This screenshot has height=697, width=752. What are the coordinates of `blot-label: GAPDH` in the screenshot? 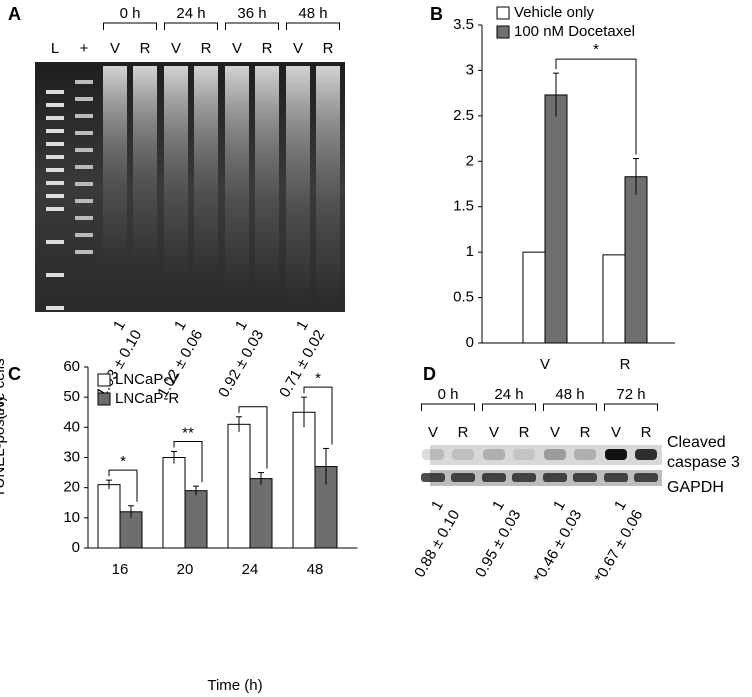 It's located at (695, 487).